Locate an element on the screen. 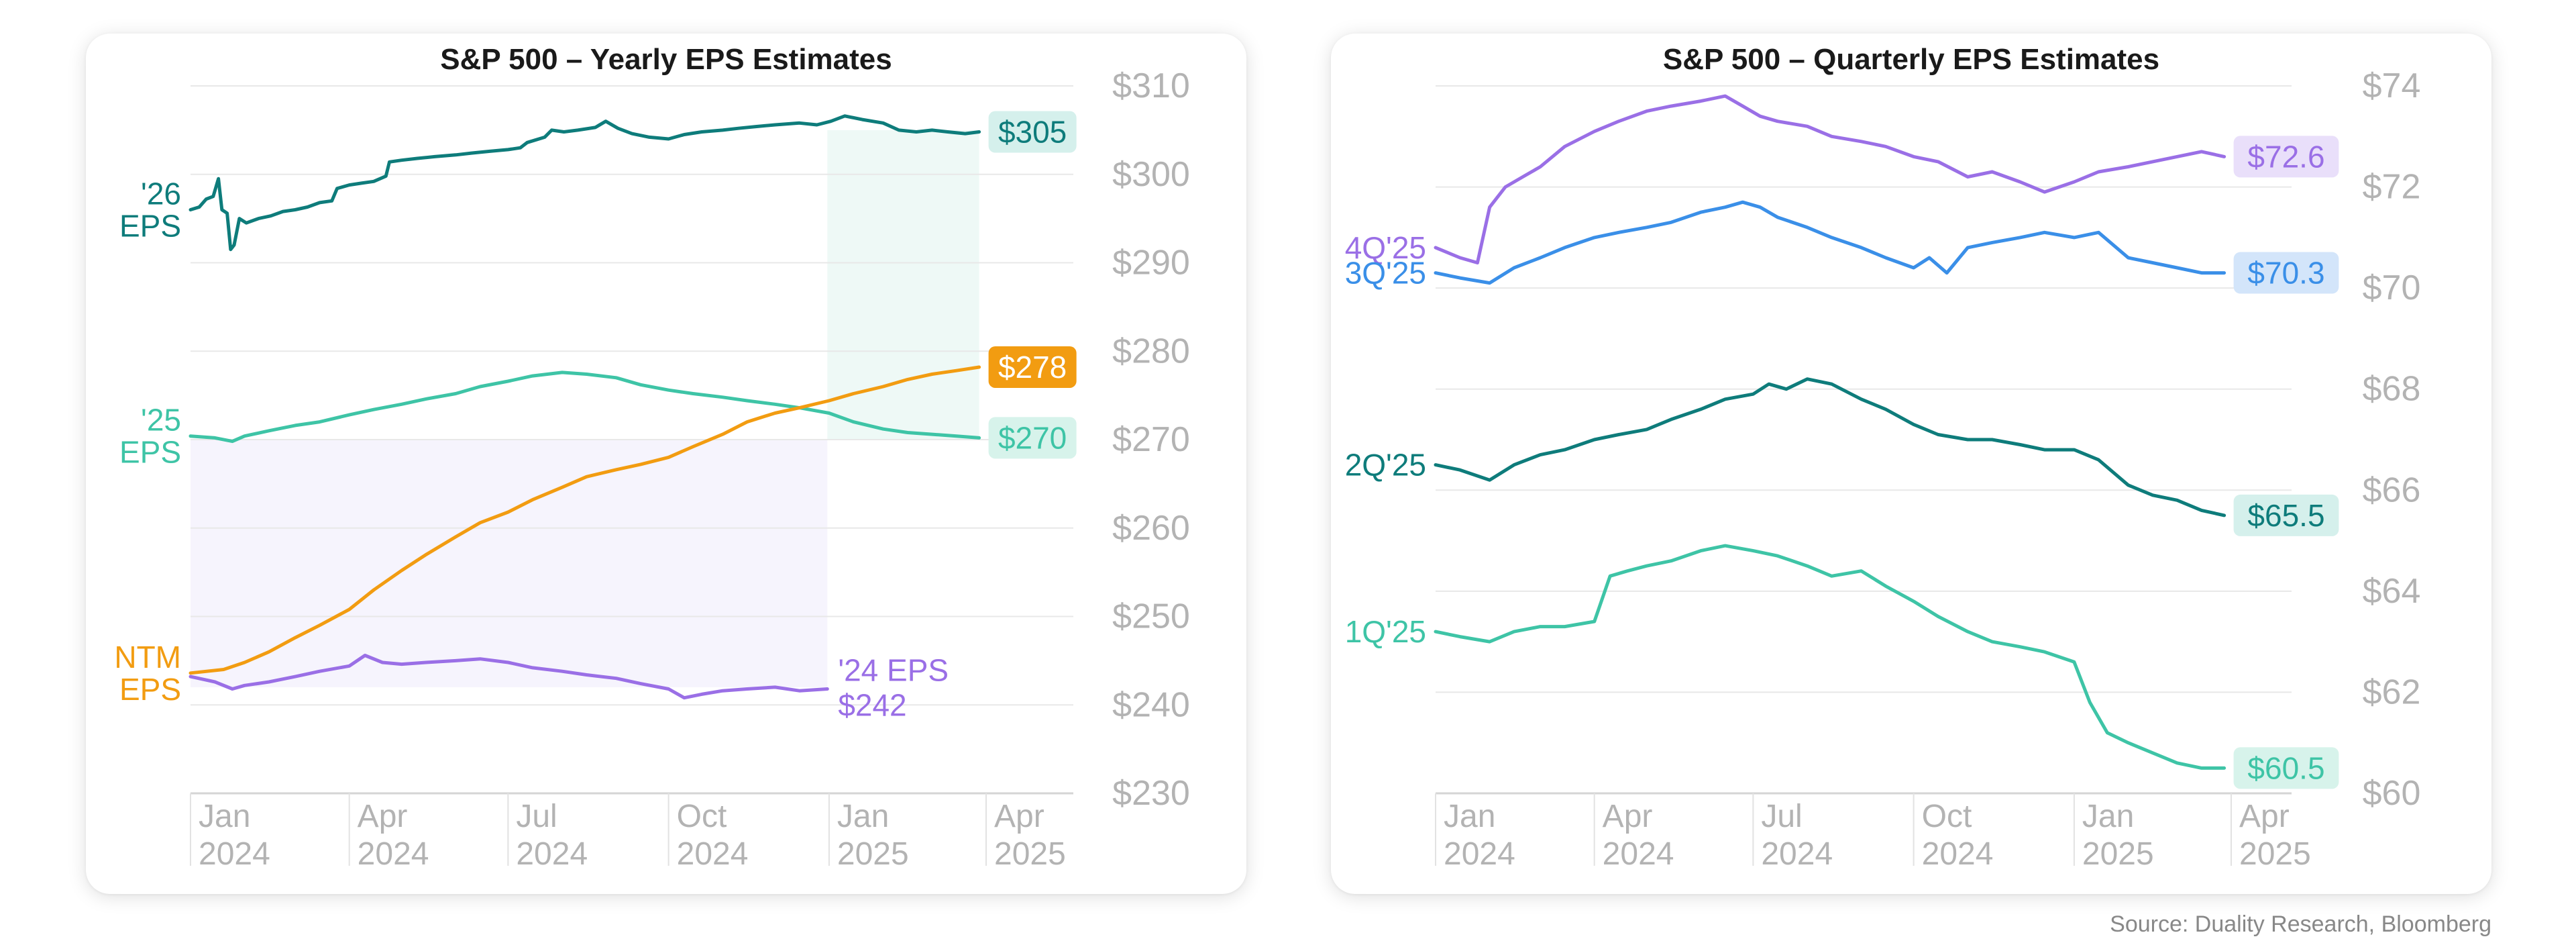  end-label-3q25: $70.3 is located at coordinates (2285, 273).